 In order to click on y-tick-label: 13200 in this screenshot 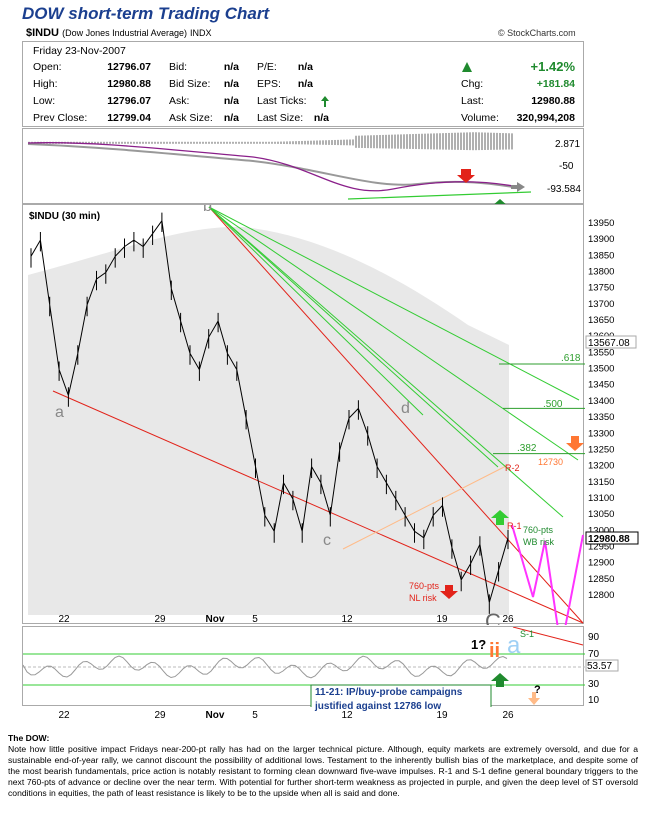, I will do `click(601, 466)`.